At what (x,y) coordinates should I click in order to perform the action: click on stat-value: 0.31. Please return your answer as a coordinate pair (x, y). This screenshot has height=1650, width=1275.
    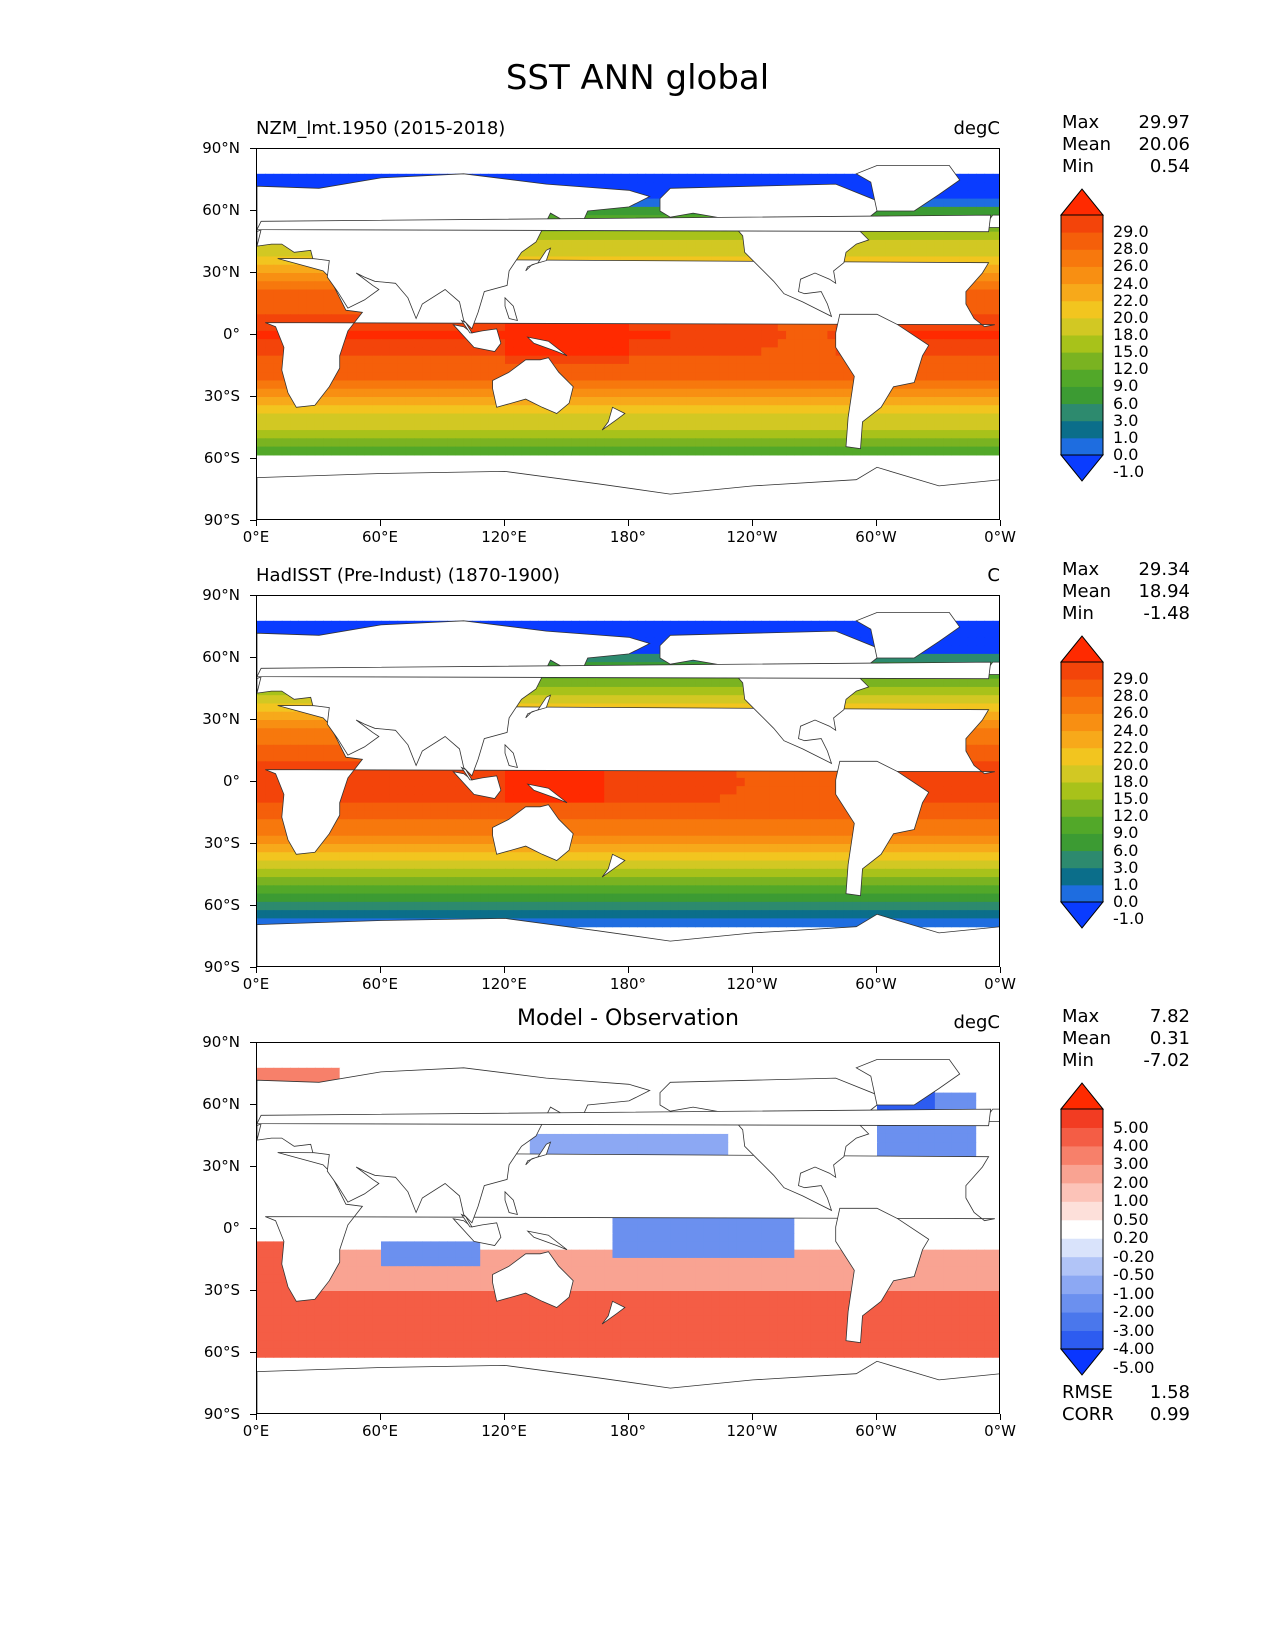
    Looking at the image, I should click on (1169, 1038).